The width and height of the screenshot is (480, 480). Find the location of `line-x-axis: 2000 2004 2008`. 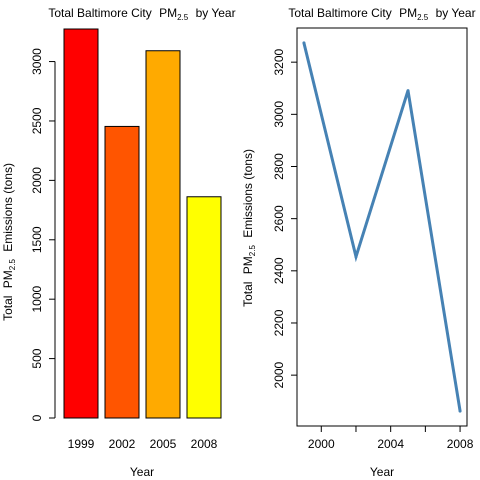

line-x-axis: 2000 2004 2008 is located at coordinates (391, 438).